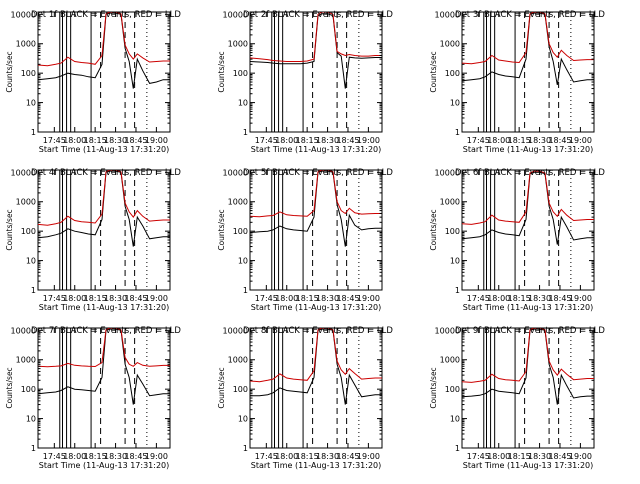 The height and width of the screenshot is (484, 640). I want to click on plot-title: Det 3f BLACK = Events, RED = LLD, so click(530, 15).